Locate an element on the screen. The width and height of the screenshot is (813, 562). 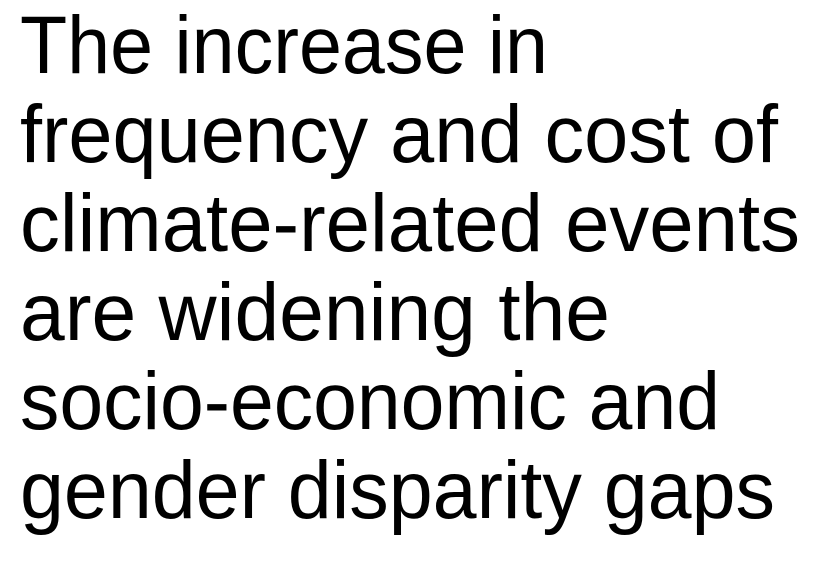
text-line: The increase in is located at coordinates (284, 45).